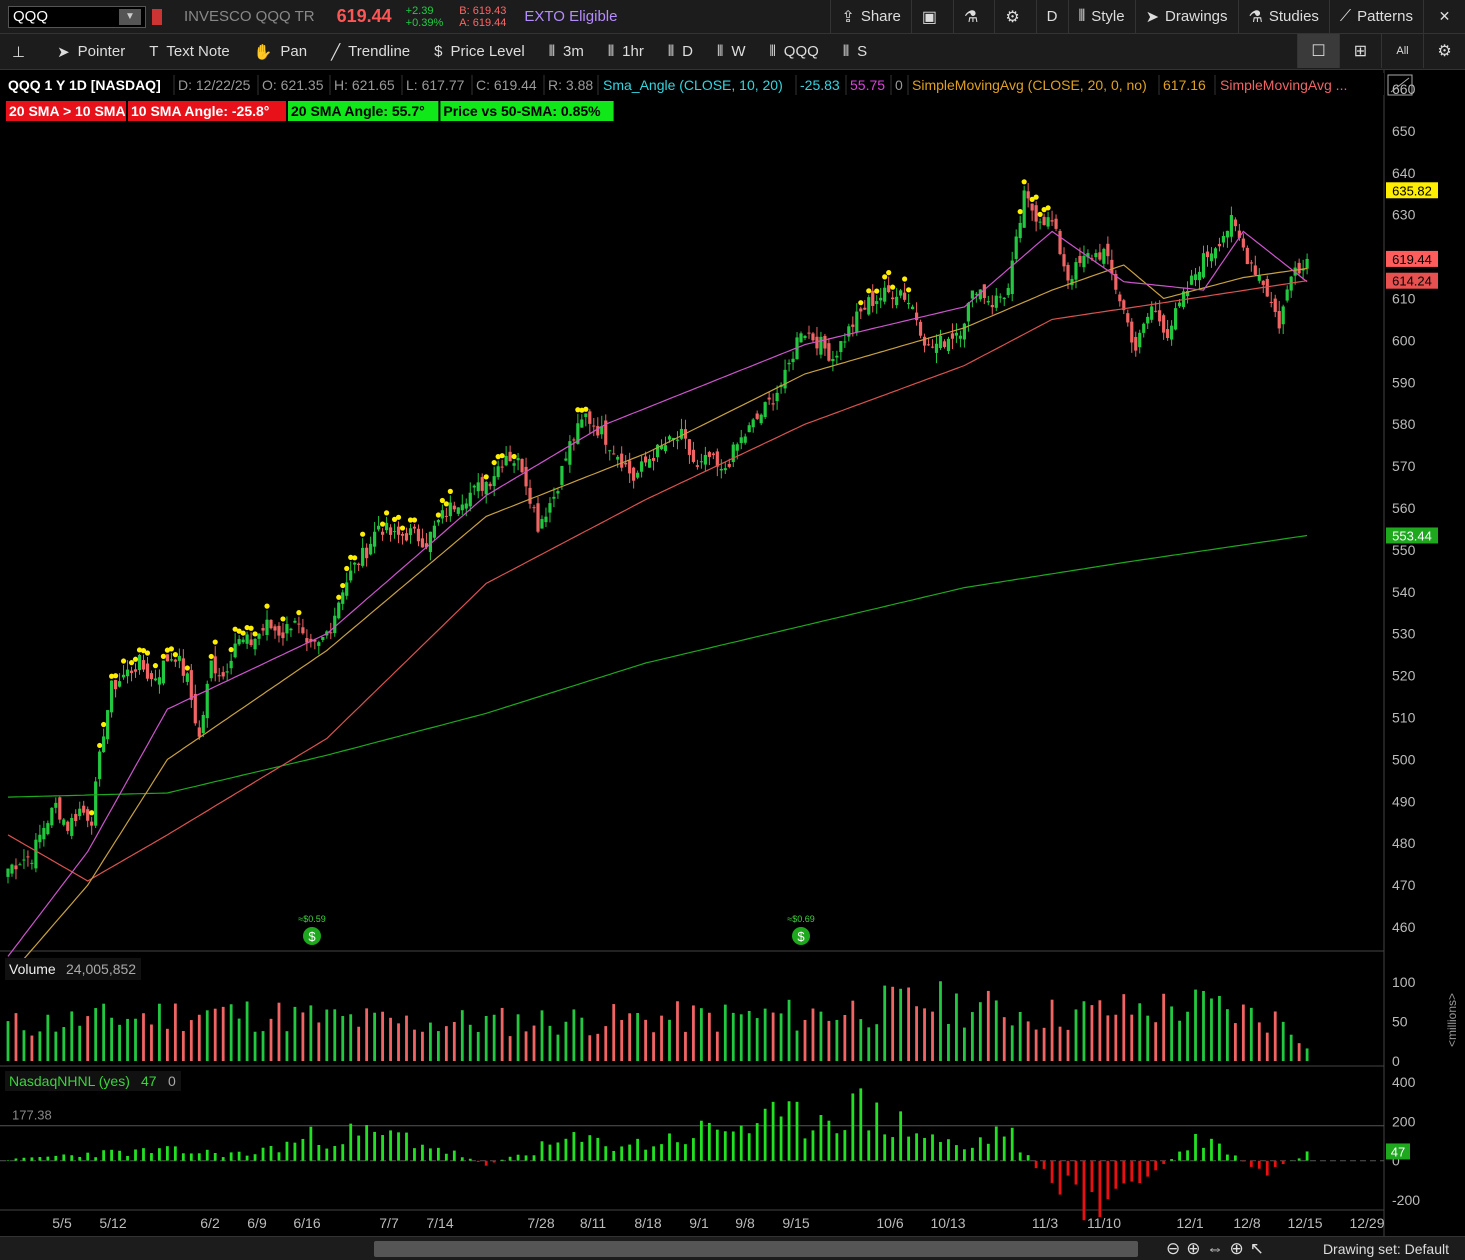 The image size is (1465, 1260). I want to click on symbol-input: QQQ ▼, so click(77, 16).